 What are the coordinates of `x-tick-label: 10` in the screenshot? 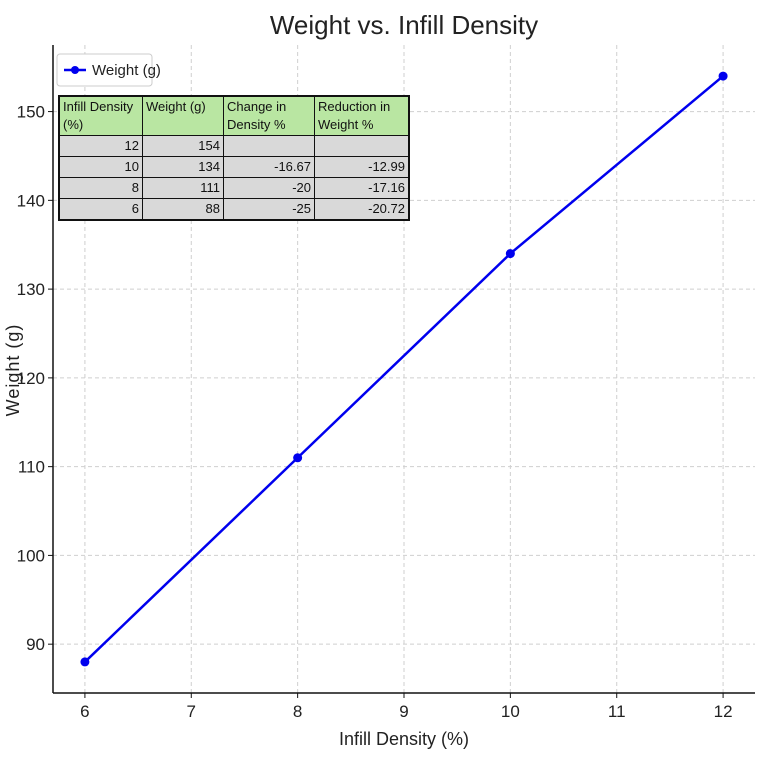 It's located at (510, 711).